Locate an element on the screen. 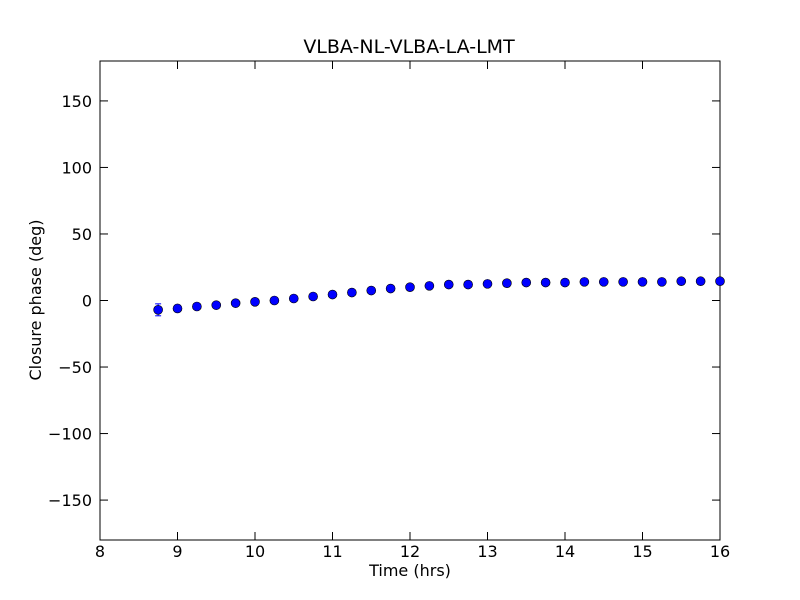 Image resolution: width=800 pixels, height=600 pixels. chart-title: VLBA-NL-VLBA-LA-LMT is located at coordinates (409, 47).